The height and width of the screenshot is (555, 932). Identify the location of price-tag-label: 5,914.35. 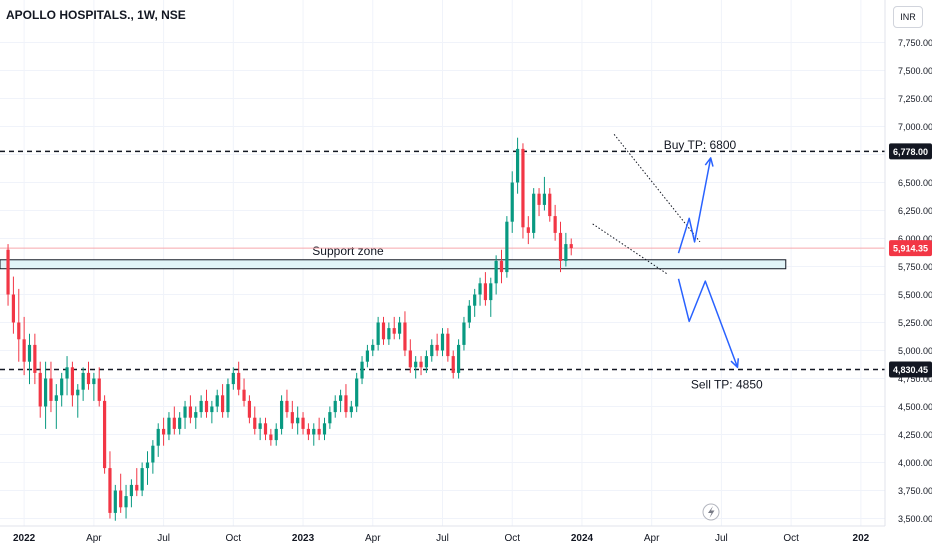
(910, 249).